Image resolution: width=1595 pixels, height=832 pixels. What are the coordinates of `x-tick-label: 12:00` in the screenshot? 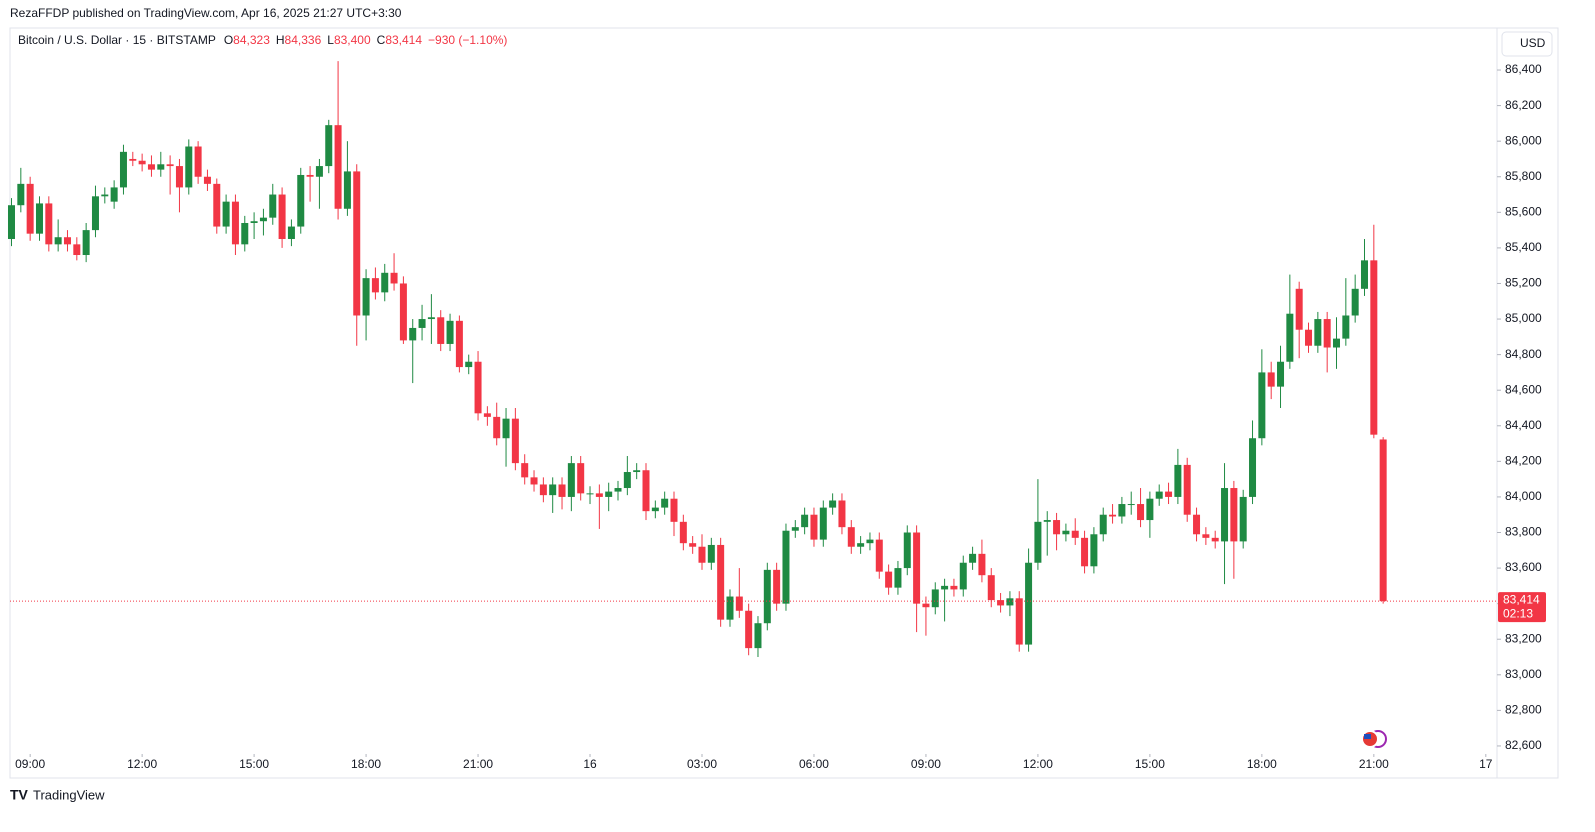 It's located at (142, 764).